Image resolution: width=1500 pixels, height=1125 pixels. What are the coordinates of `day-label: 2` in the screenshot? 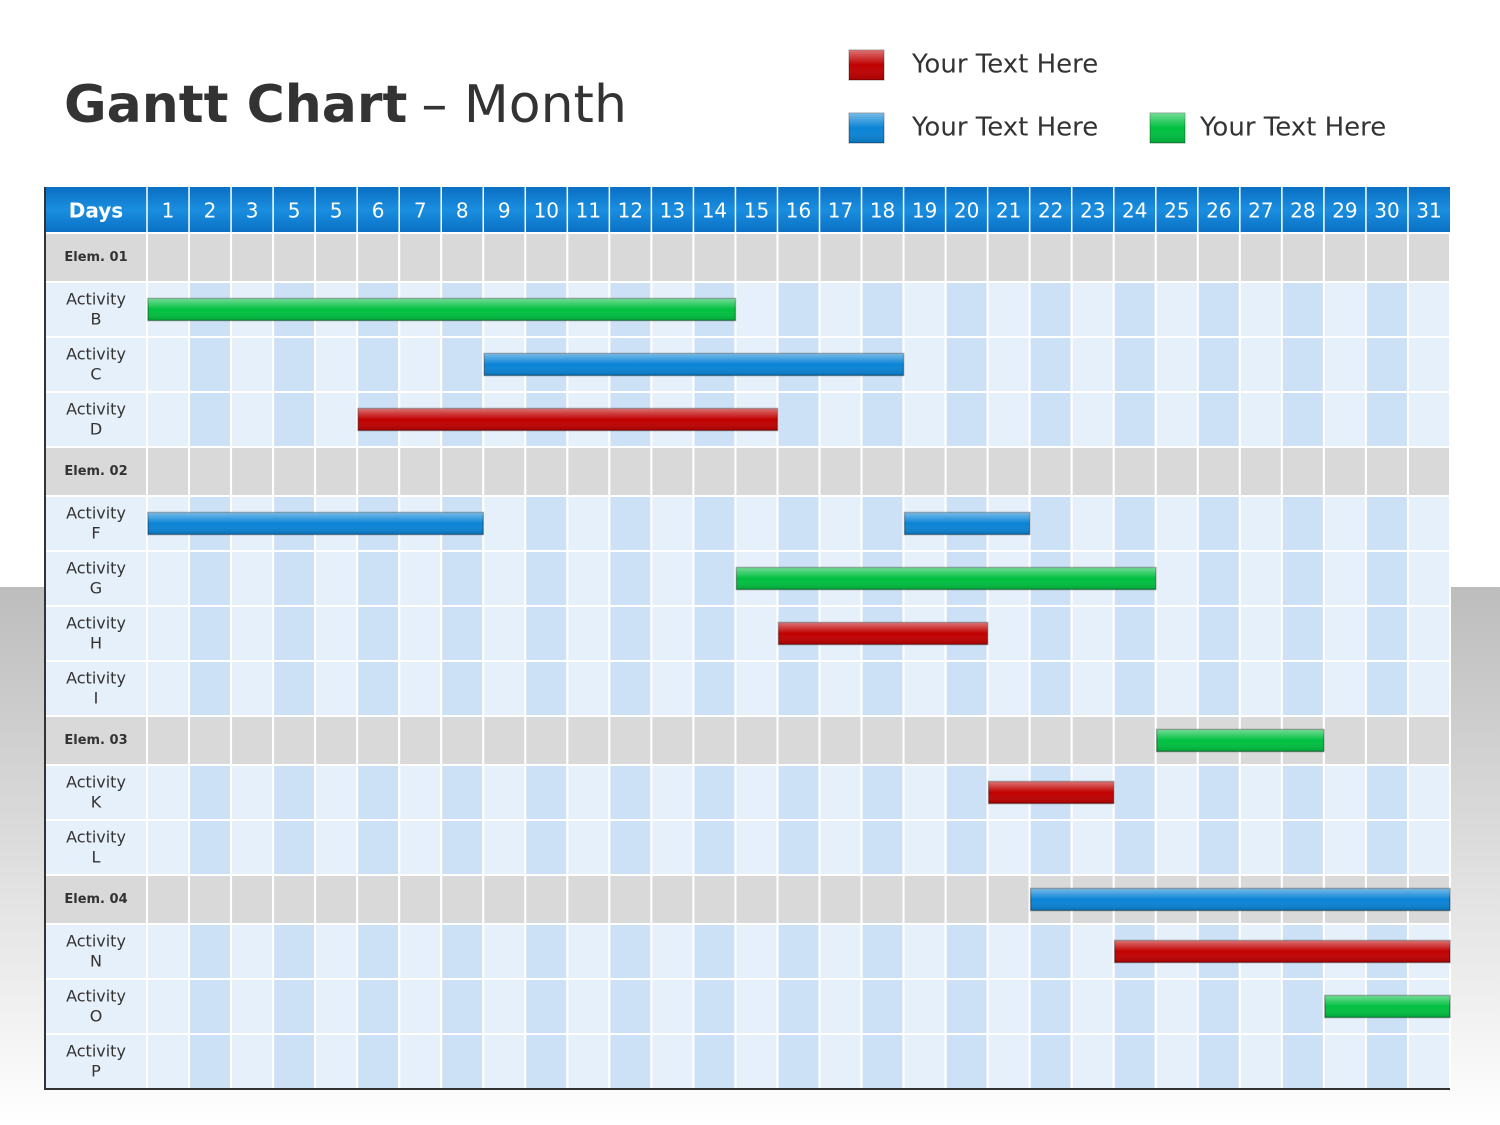 It's located at (210, 211).